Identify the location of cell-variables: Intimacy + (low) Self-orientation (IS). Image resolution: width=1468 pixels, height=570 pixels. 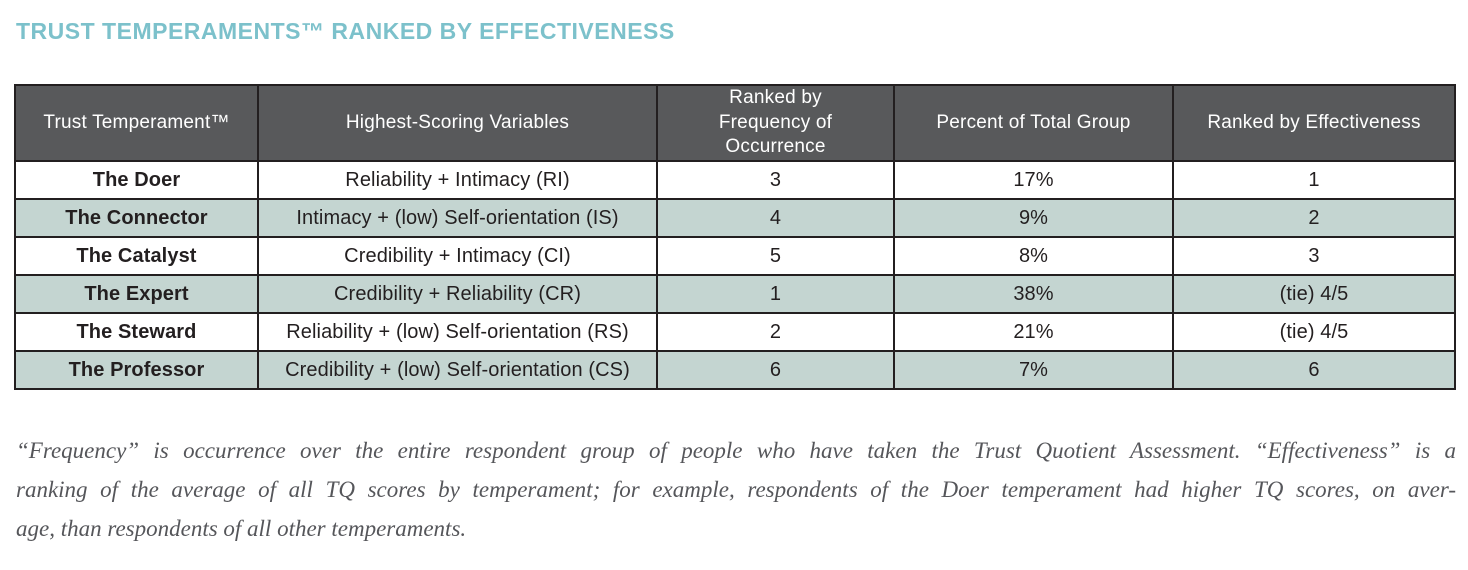
(457, 218).